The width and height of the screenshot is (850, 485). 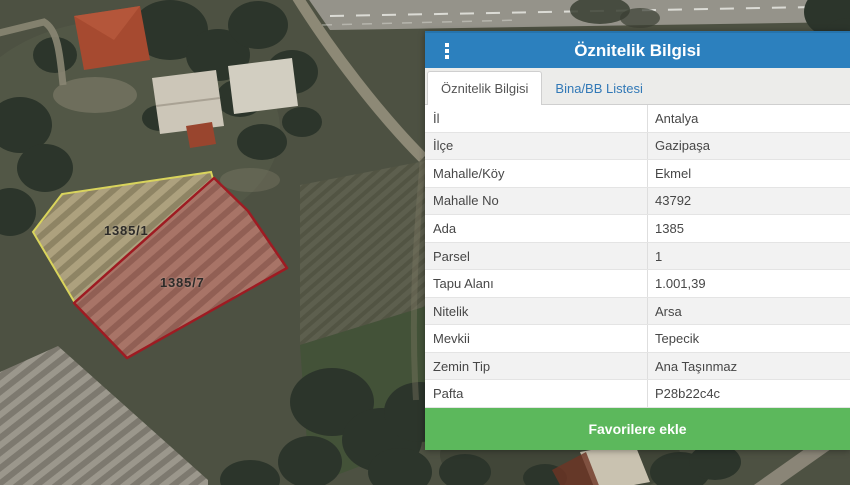 I want to click on parcel-1385-1-polygon, so click(x=123, y=237).